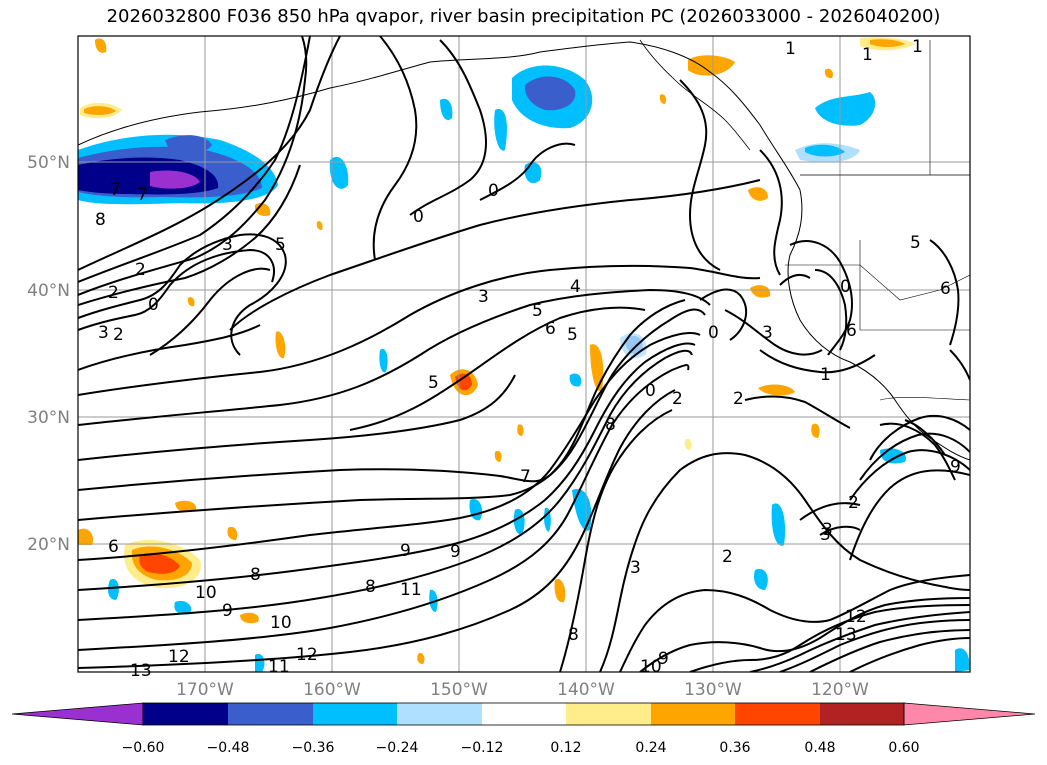 This screenshot has height=765, width=1047. Describe the element at coordinates (522, 690) in the screenshot. I see `lon-axis: 170°W 160°W 150°W 140°W 130°W 120°W` at that location.